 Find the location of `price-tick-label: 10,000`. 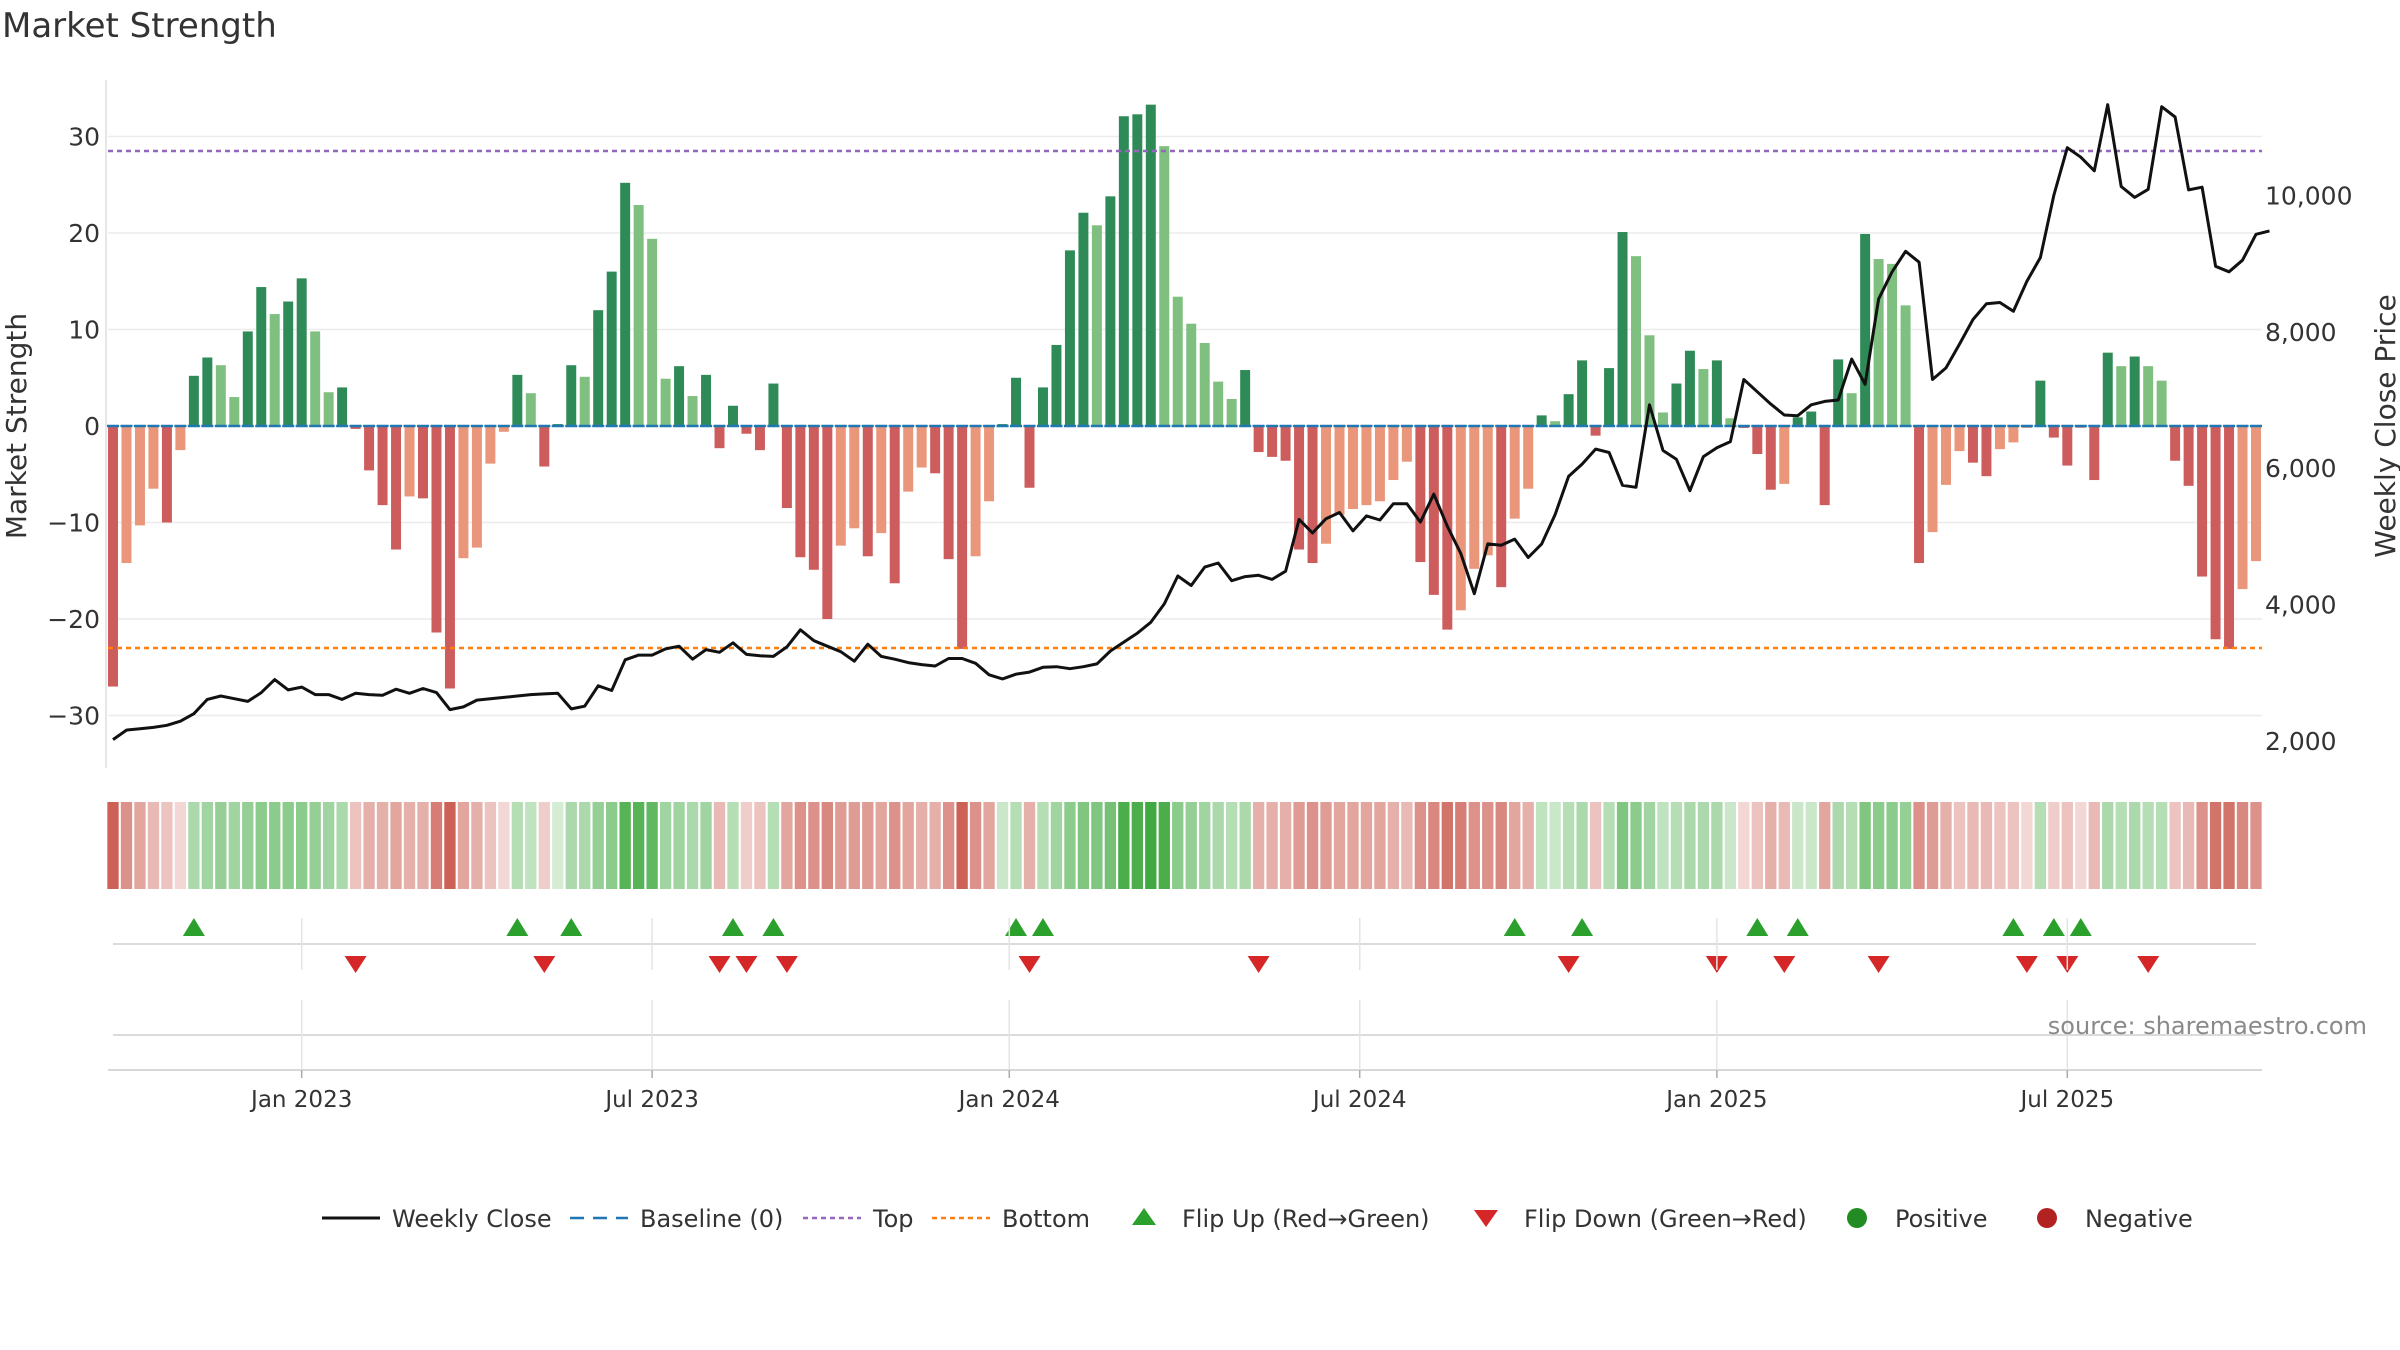

price-tick-label: 10,000 is located at coordinates (2308, 195).